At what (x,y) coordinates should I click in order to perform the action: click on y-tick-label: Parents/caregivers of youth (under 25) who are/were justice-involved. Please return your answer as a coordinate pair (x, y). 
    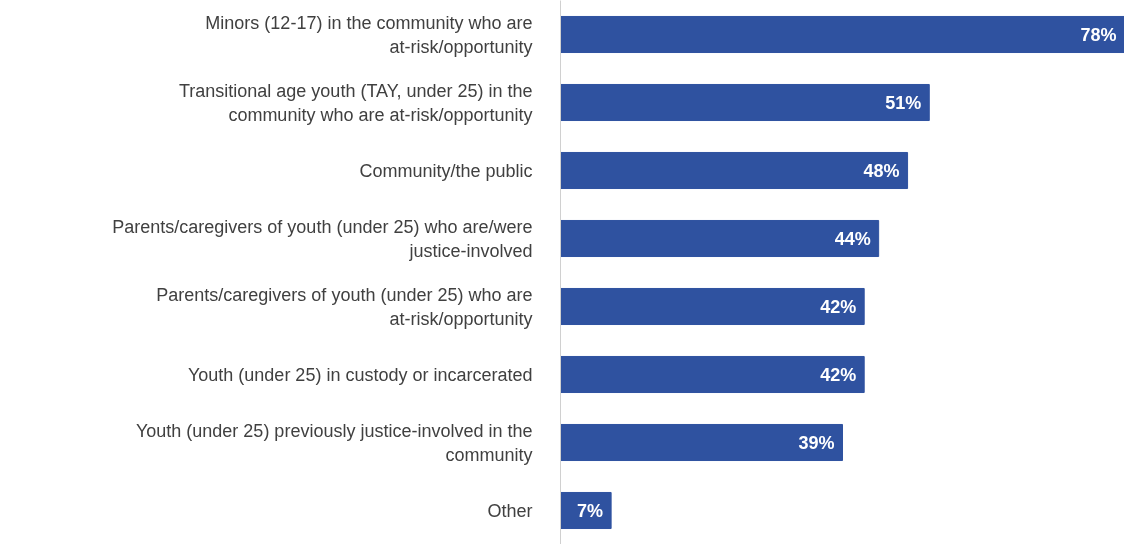
    Looking at the image, I should click on (322, 238).